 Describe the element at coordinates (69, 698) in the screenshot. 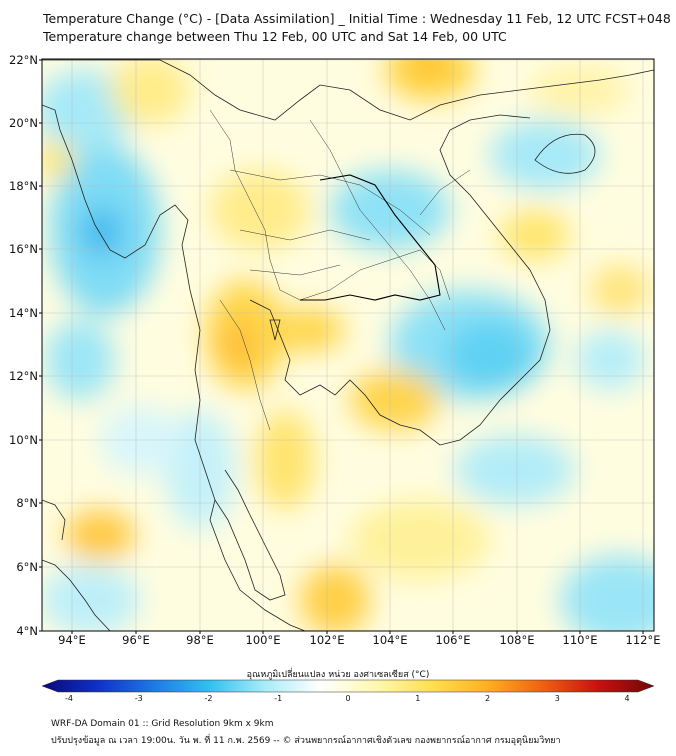

I see `colorbar-tick-label: -4` at that location.